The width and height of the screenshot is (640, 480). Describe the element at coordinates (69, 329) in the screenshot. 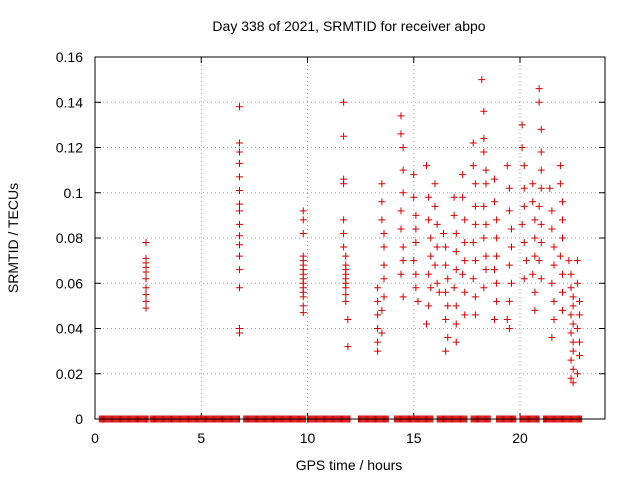

I see `y-tick-label: 0.04` at that location.